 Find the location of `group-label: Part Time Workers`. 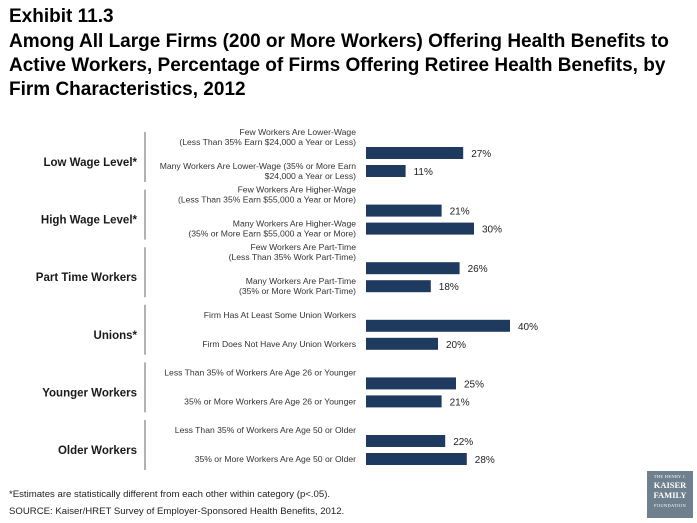

group-label: Part Time Workers is located at coordinates (86, 278).